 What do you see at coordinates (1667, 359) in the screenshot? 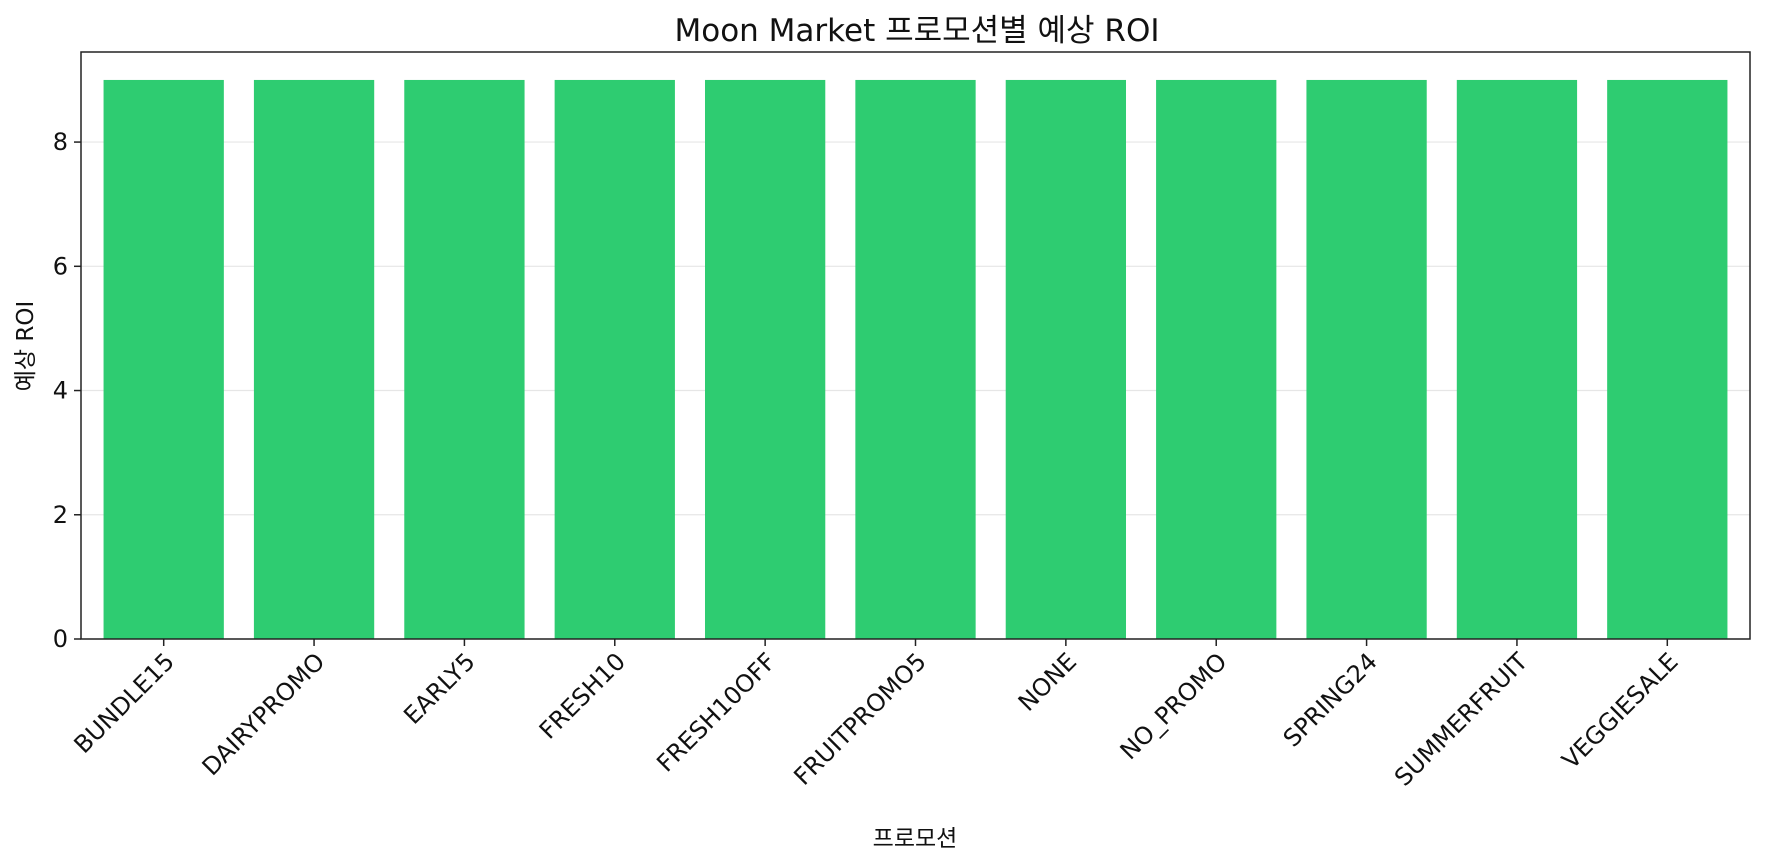
I see `bar-veggiesale` at bounding box center [1667, 359].